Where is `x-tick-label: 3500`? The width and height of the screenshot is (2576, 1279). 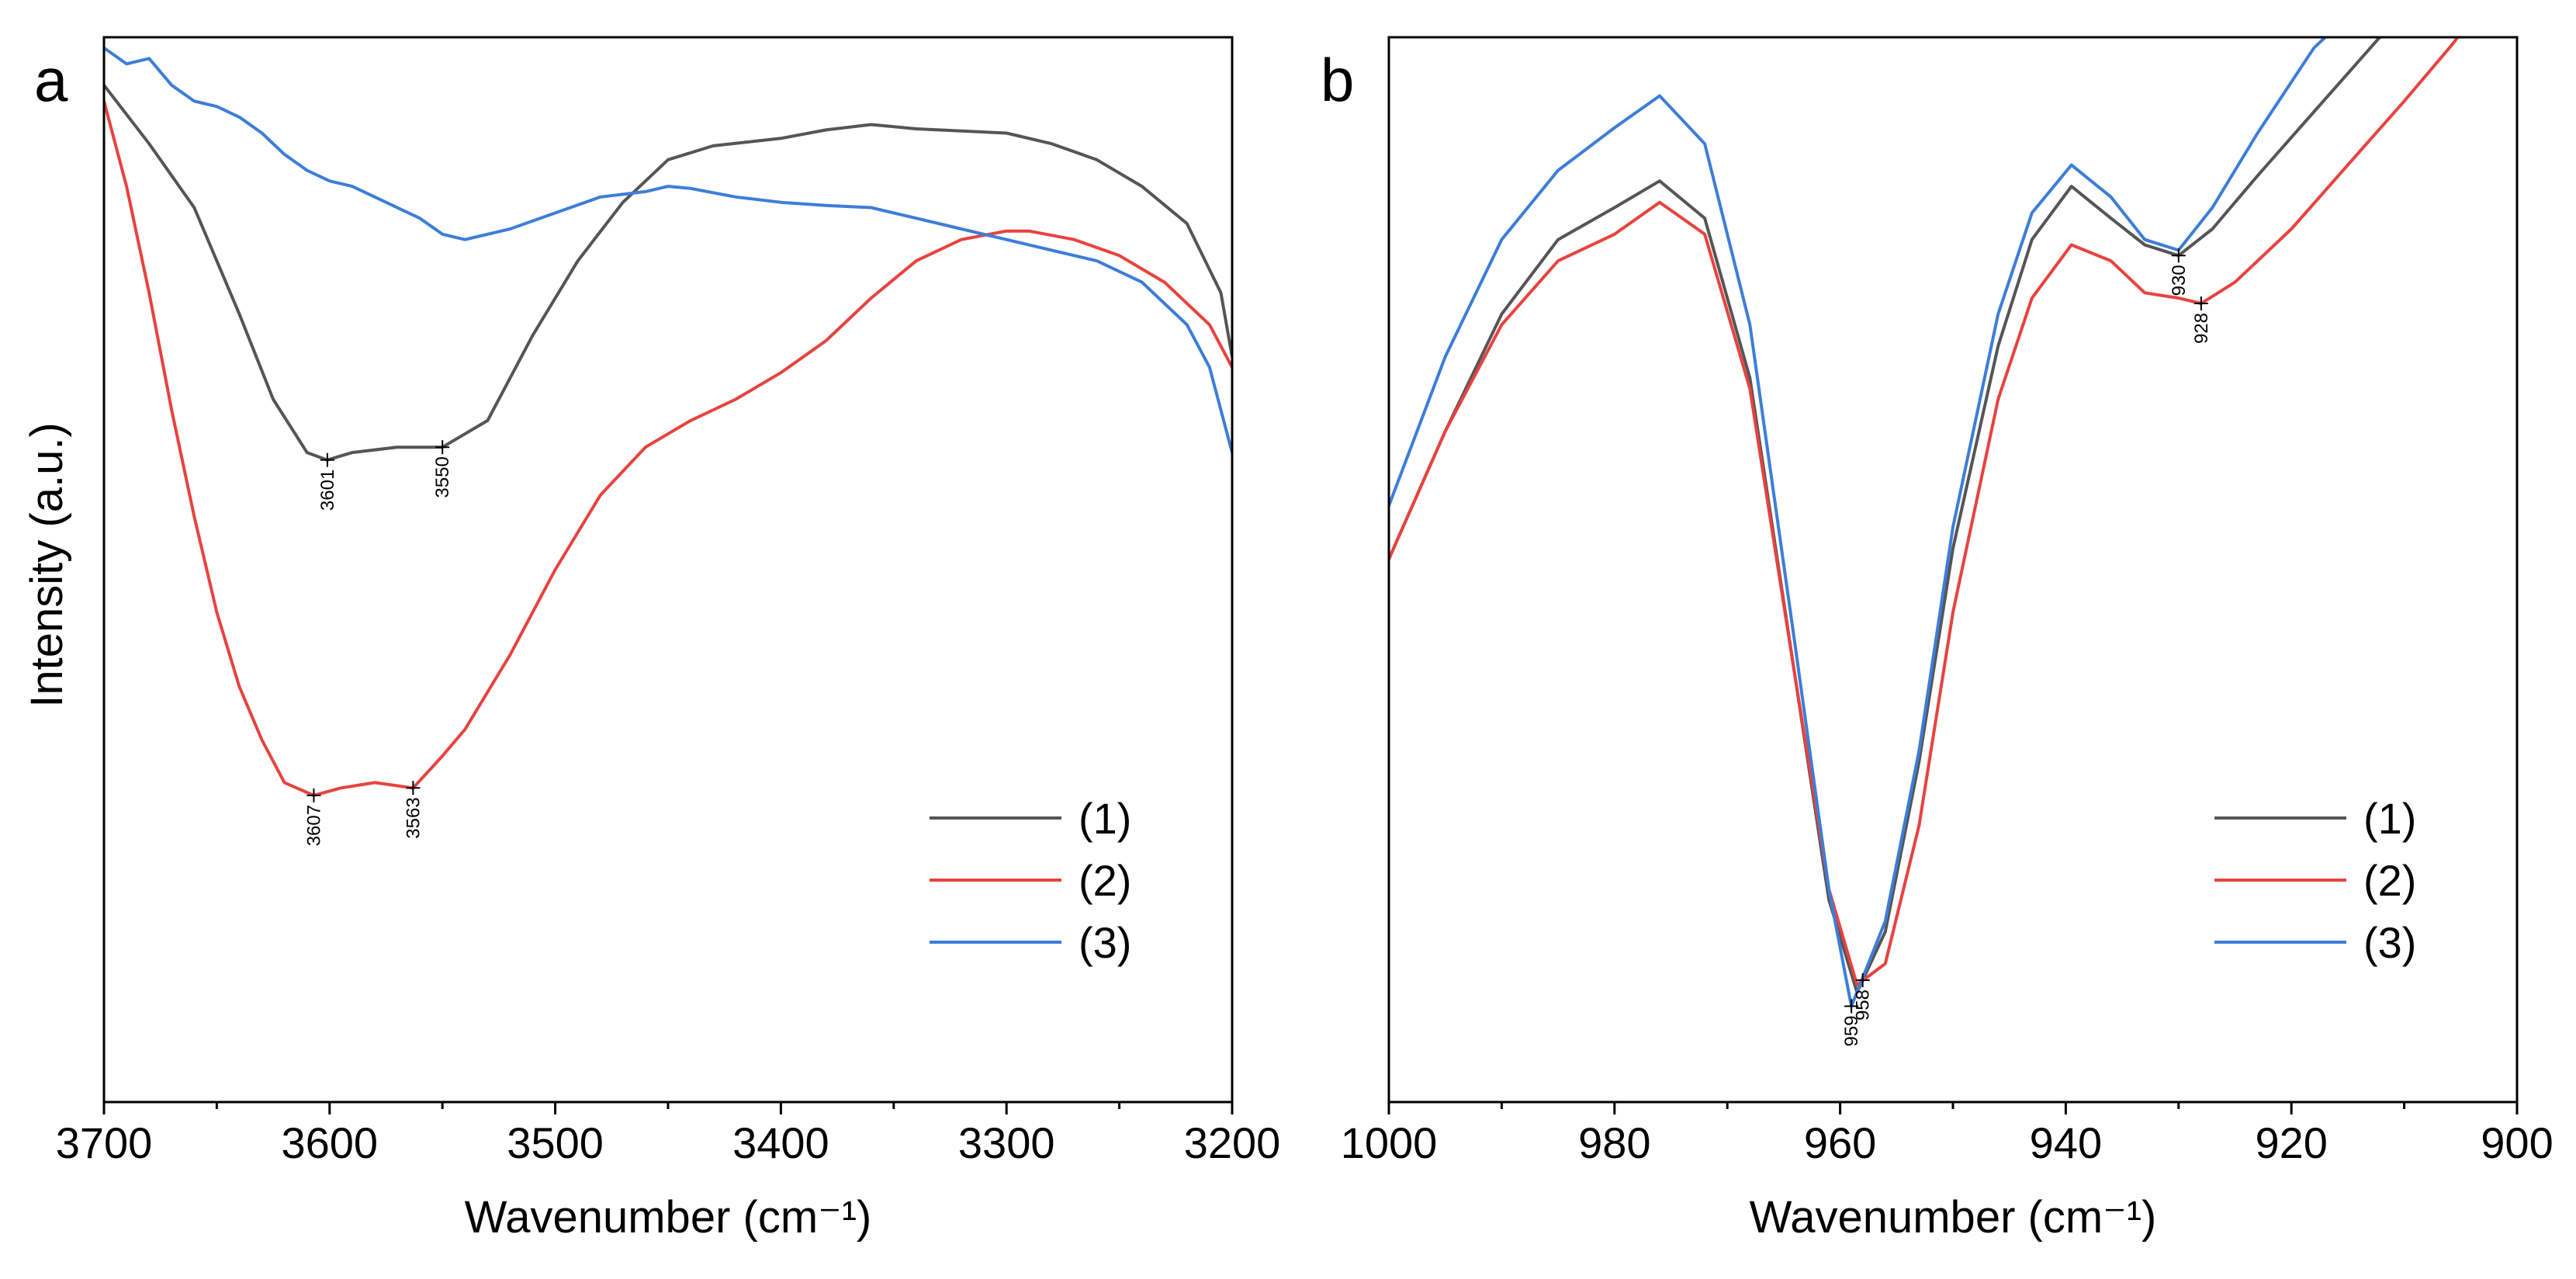 x-tick-label: 3500 is located at coordinates (555, 1143).